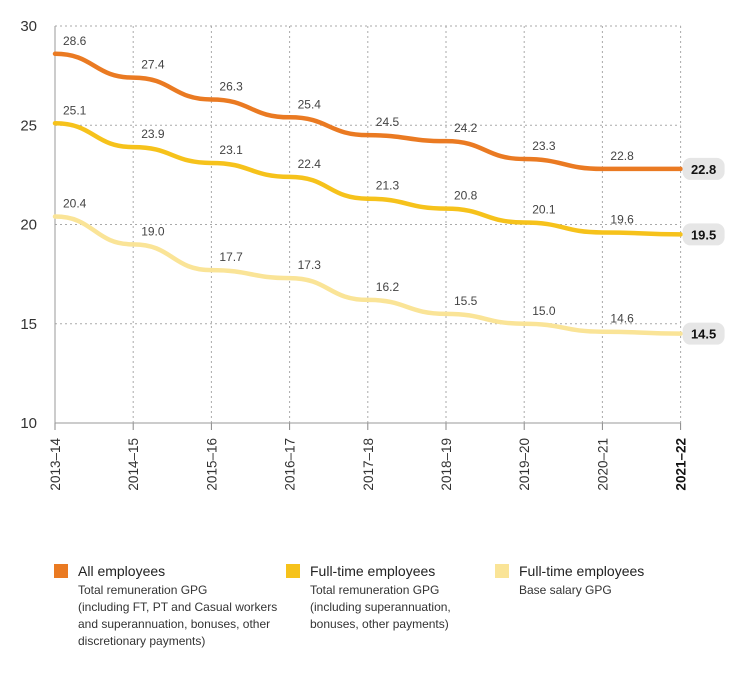 The height and width of the screenshot is (673, 754). I want to click on data-label: 26.3, so click(231, 86).